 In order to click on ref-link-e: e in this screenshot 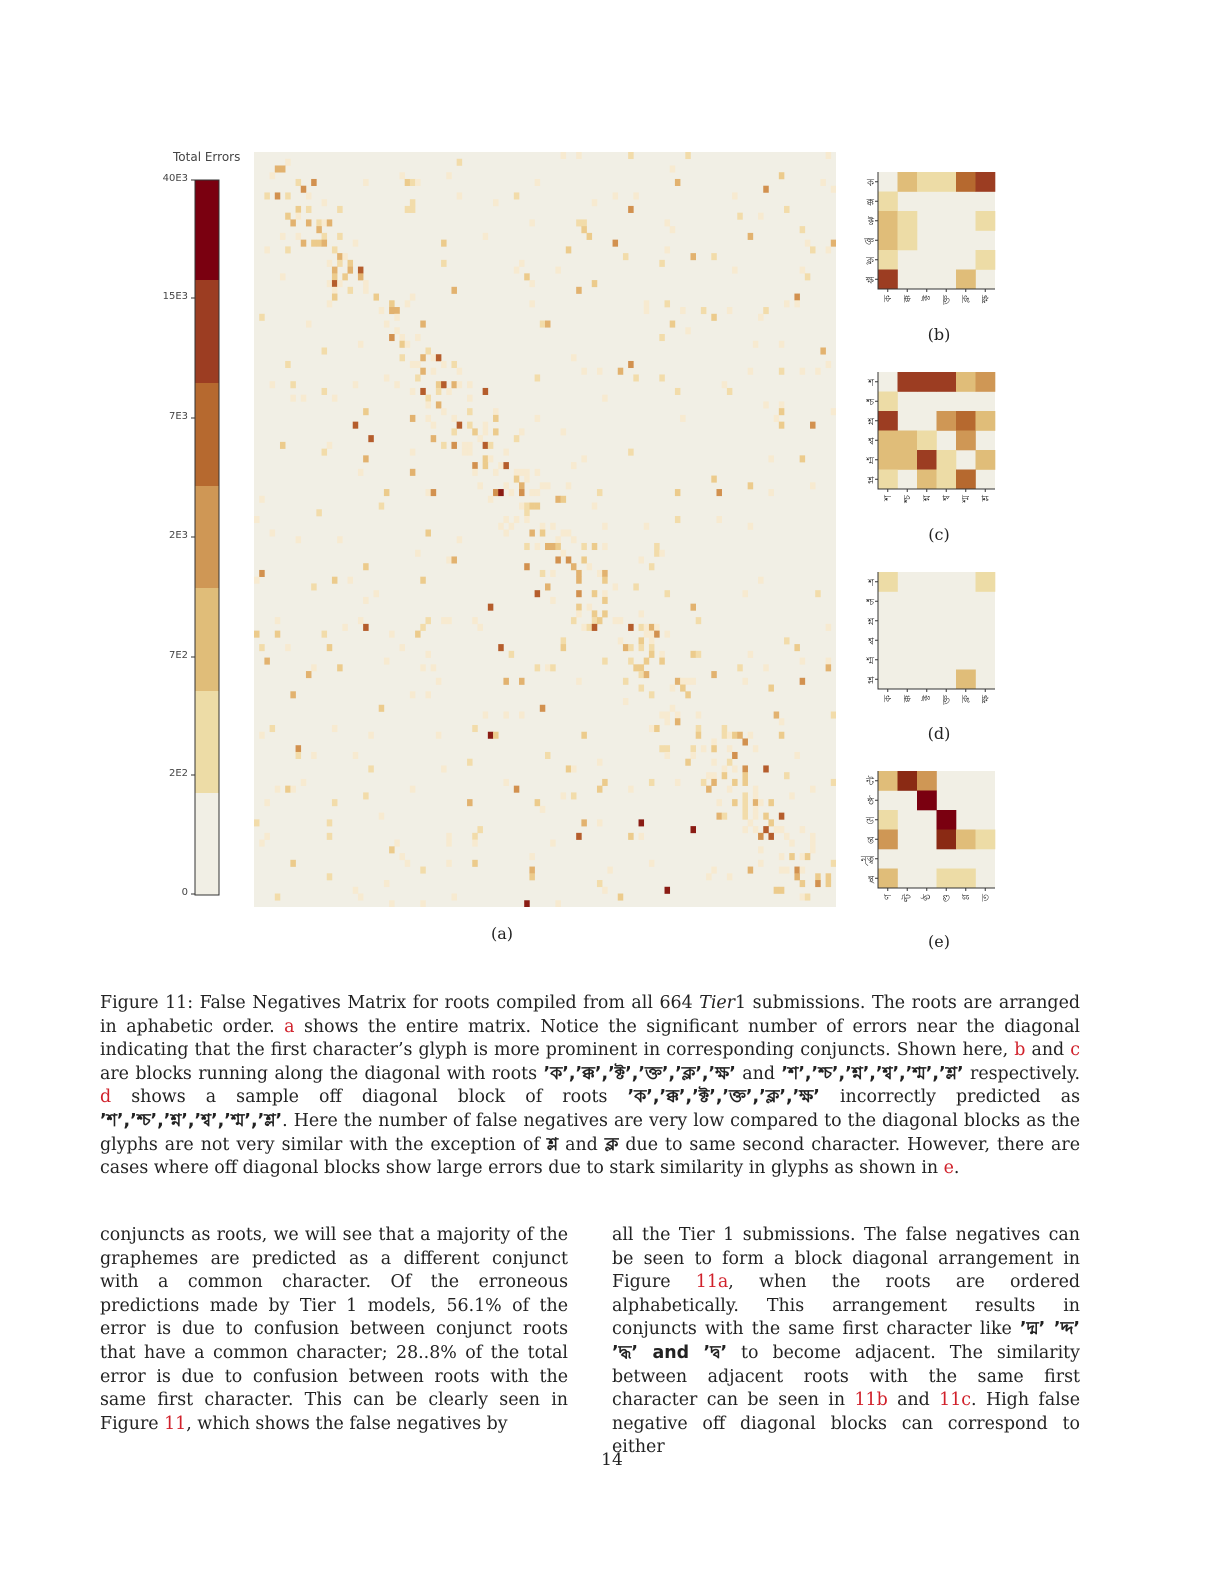, I will do `click(948, 1168)`.